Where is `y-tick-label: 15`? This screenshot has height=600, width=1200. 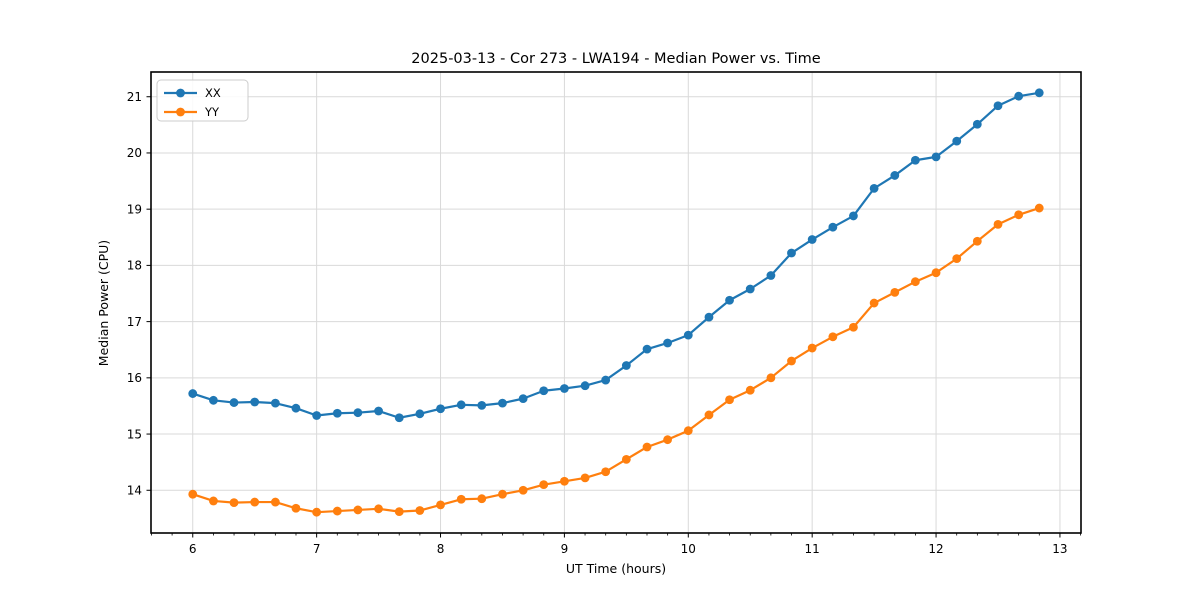
y-tick-label: 15 is located at coordinates (134, 434).